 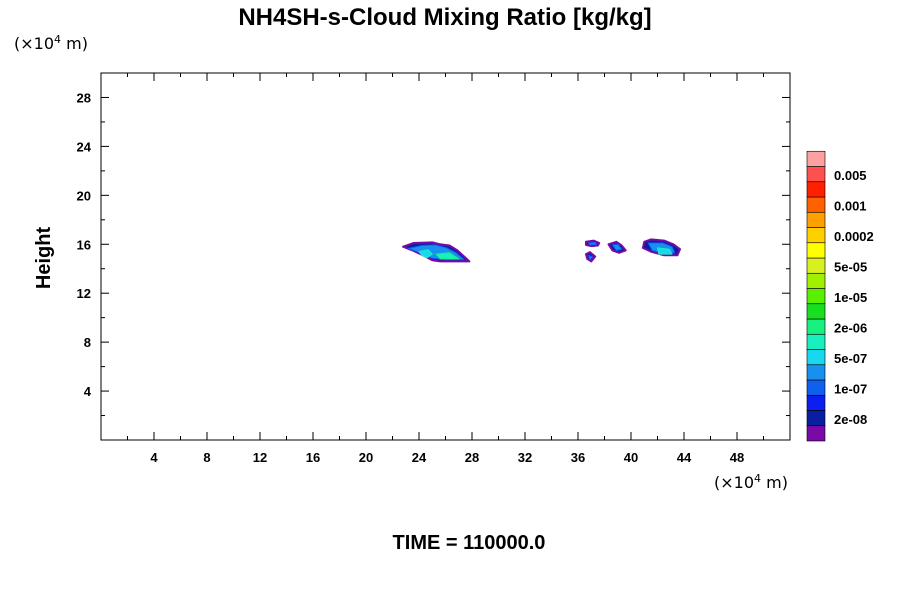 I want to click on x-tick-label: 48, so click(x=737, y=457).